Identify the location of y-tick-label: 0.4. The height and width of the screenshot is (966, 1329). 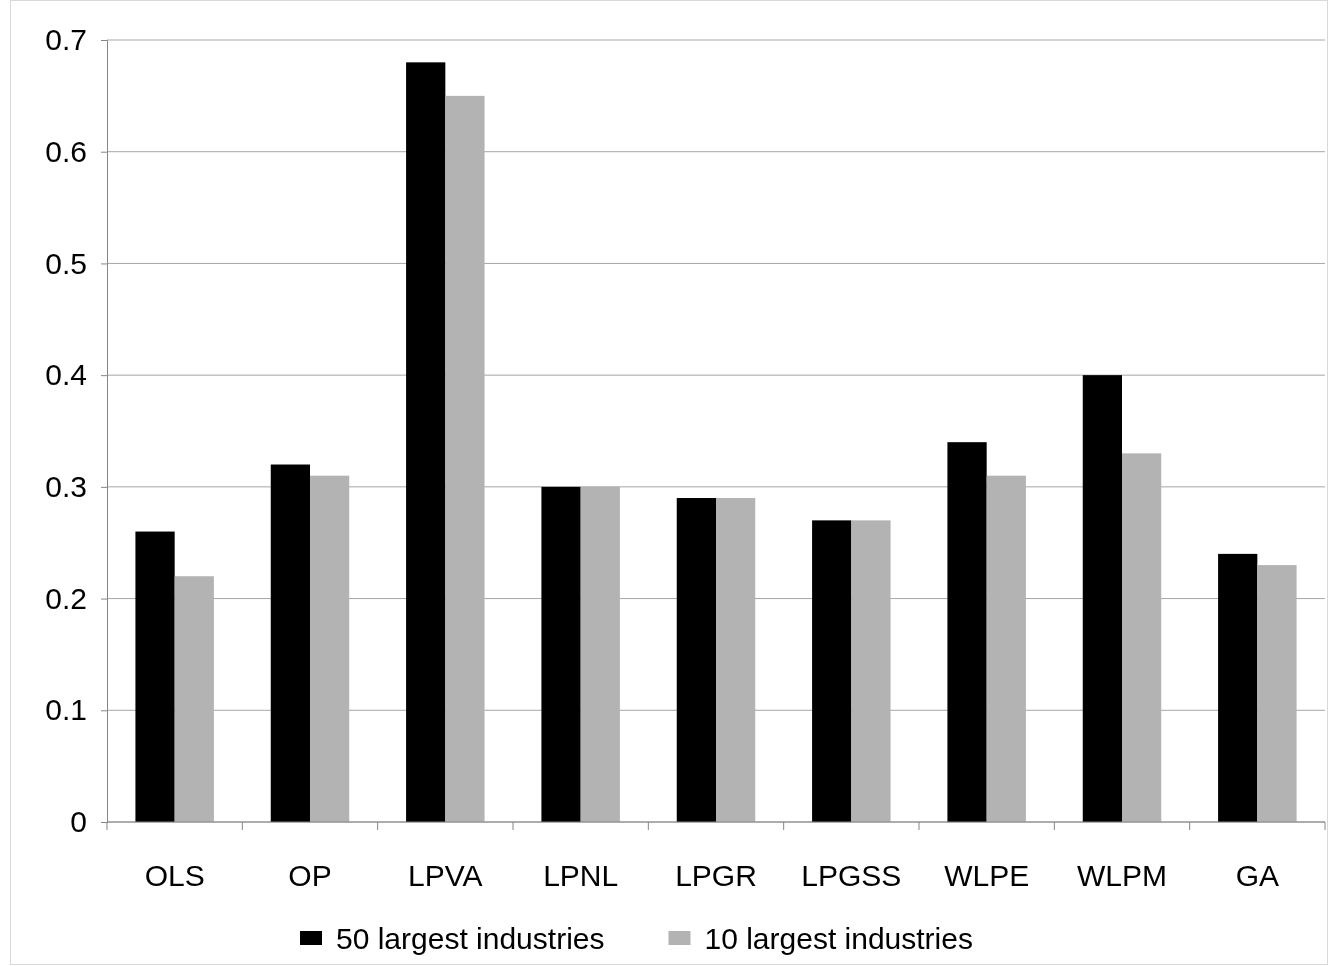
(66, 375).